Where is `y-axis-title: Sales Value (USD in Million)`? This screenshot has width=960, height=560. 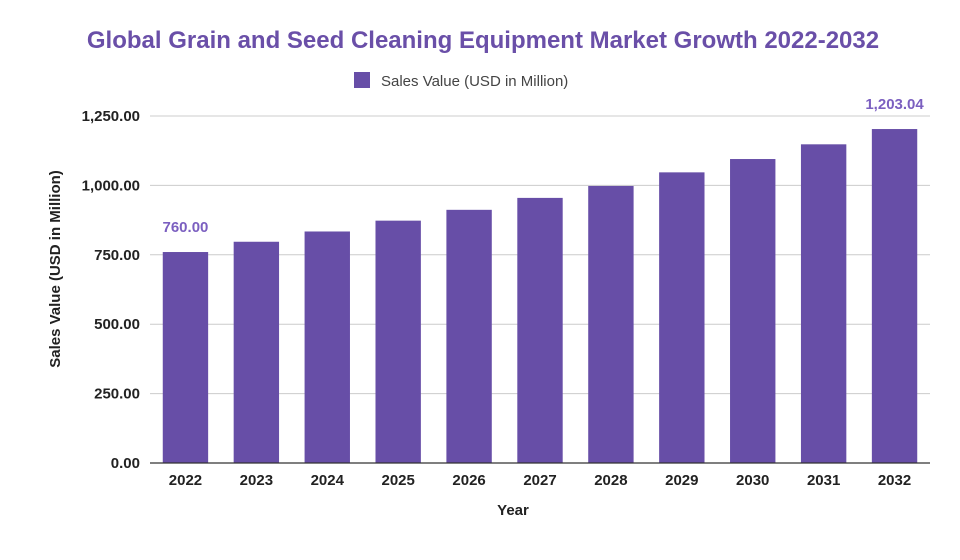
y-axis-title: Sales Value (USD in Million) is located at coordinates (55, 269).